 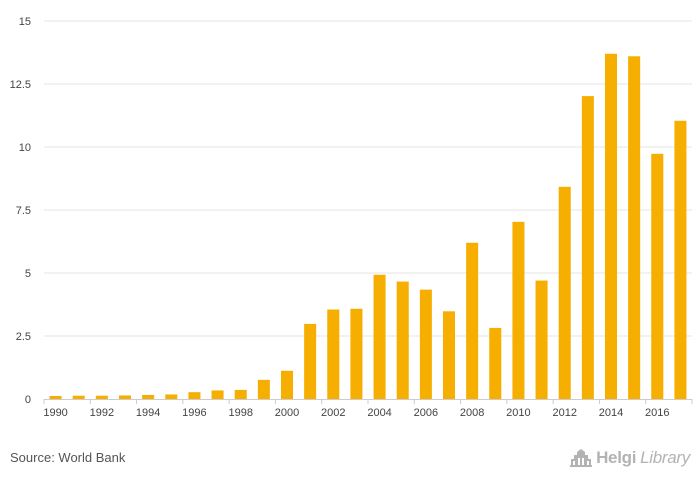 I want to click on x-tick-label: 2006, so click(x=426, y=413).